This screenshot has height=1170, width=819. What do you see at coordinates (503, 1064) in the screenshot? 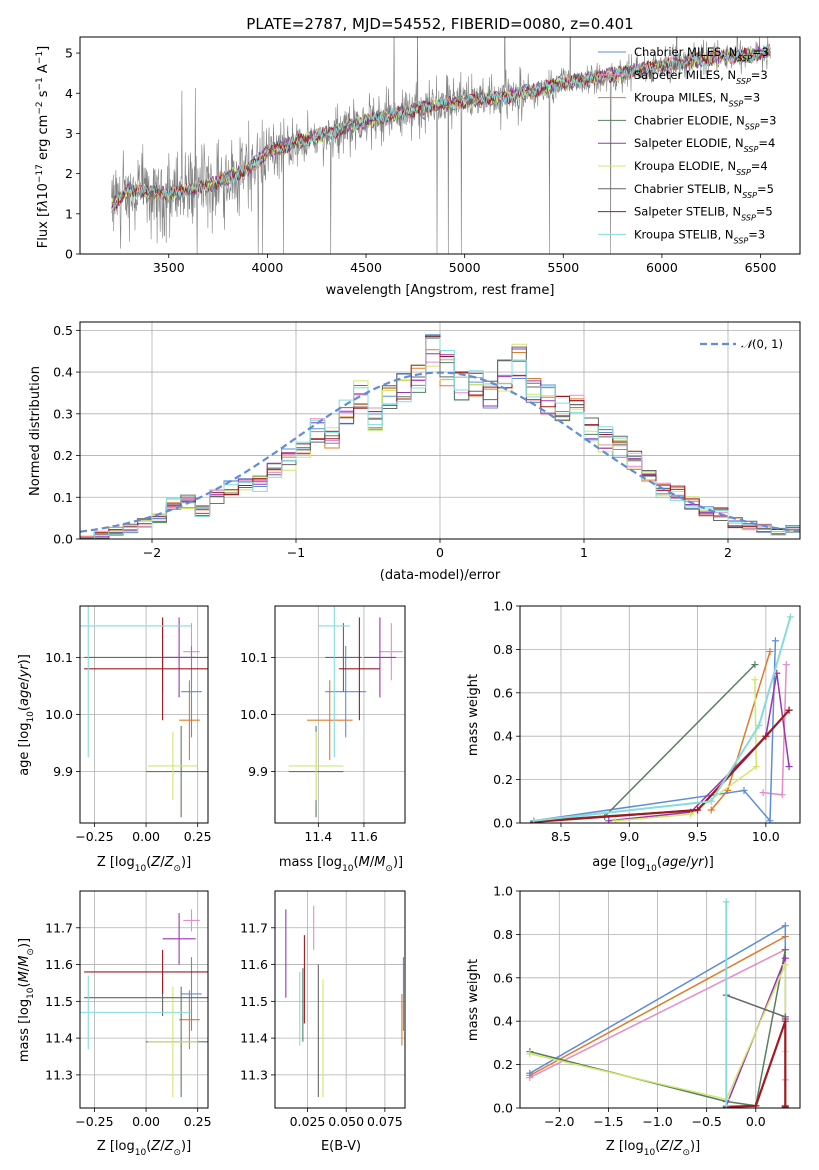
I see `ytick-label: 0.2` at bounding box center [503, 1064].